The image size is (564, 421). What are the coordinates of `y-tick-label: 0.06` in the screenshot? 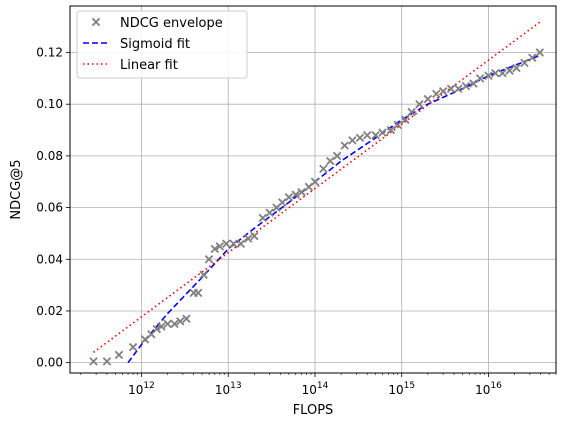 It's located at (49, 208).